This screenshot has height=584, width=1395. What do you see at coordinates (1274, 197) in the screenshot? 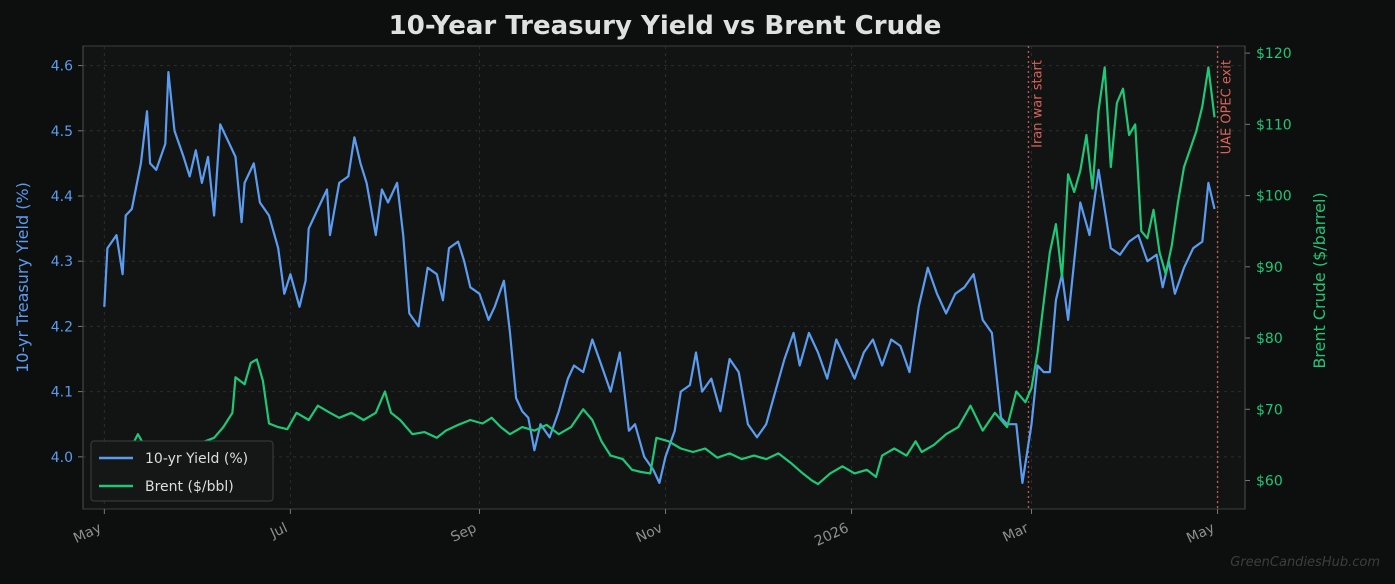
I see `y-right-tick-label: $100` at bounding box center [1274, 197].